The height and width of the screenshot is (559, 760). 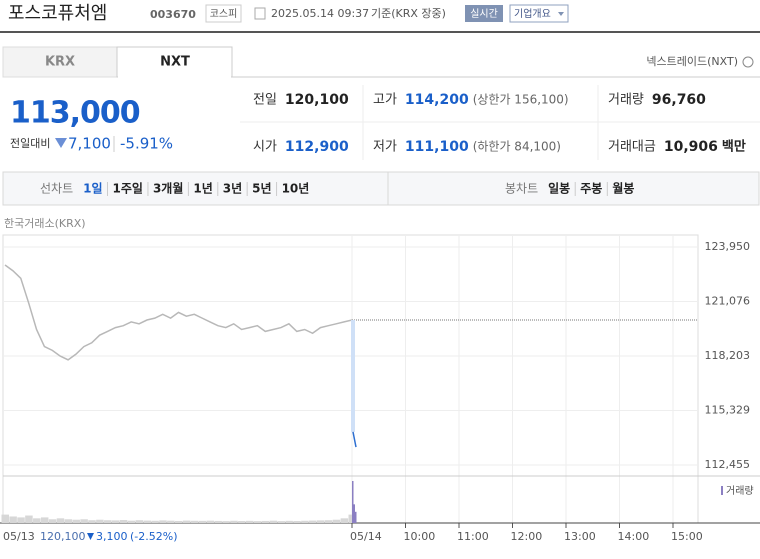 What do you see at coordinates (178, 312) in the screenshot?
I see `price-line-prev` at bounding box center [178, 312].